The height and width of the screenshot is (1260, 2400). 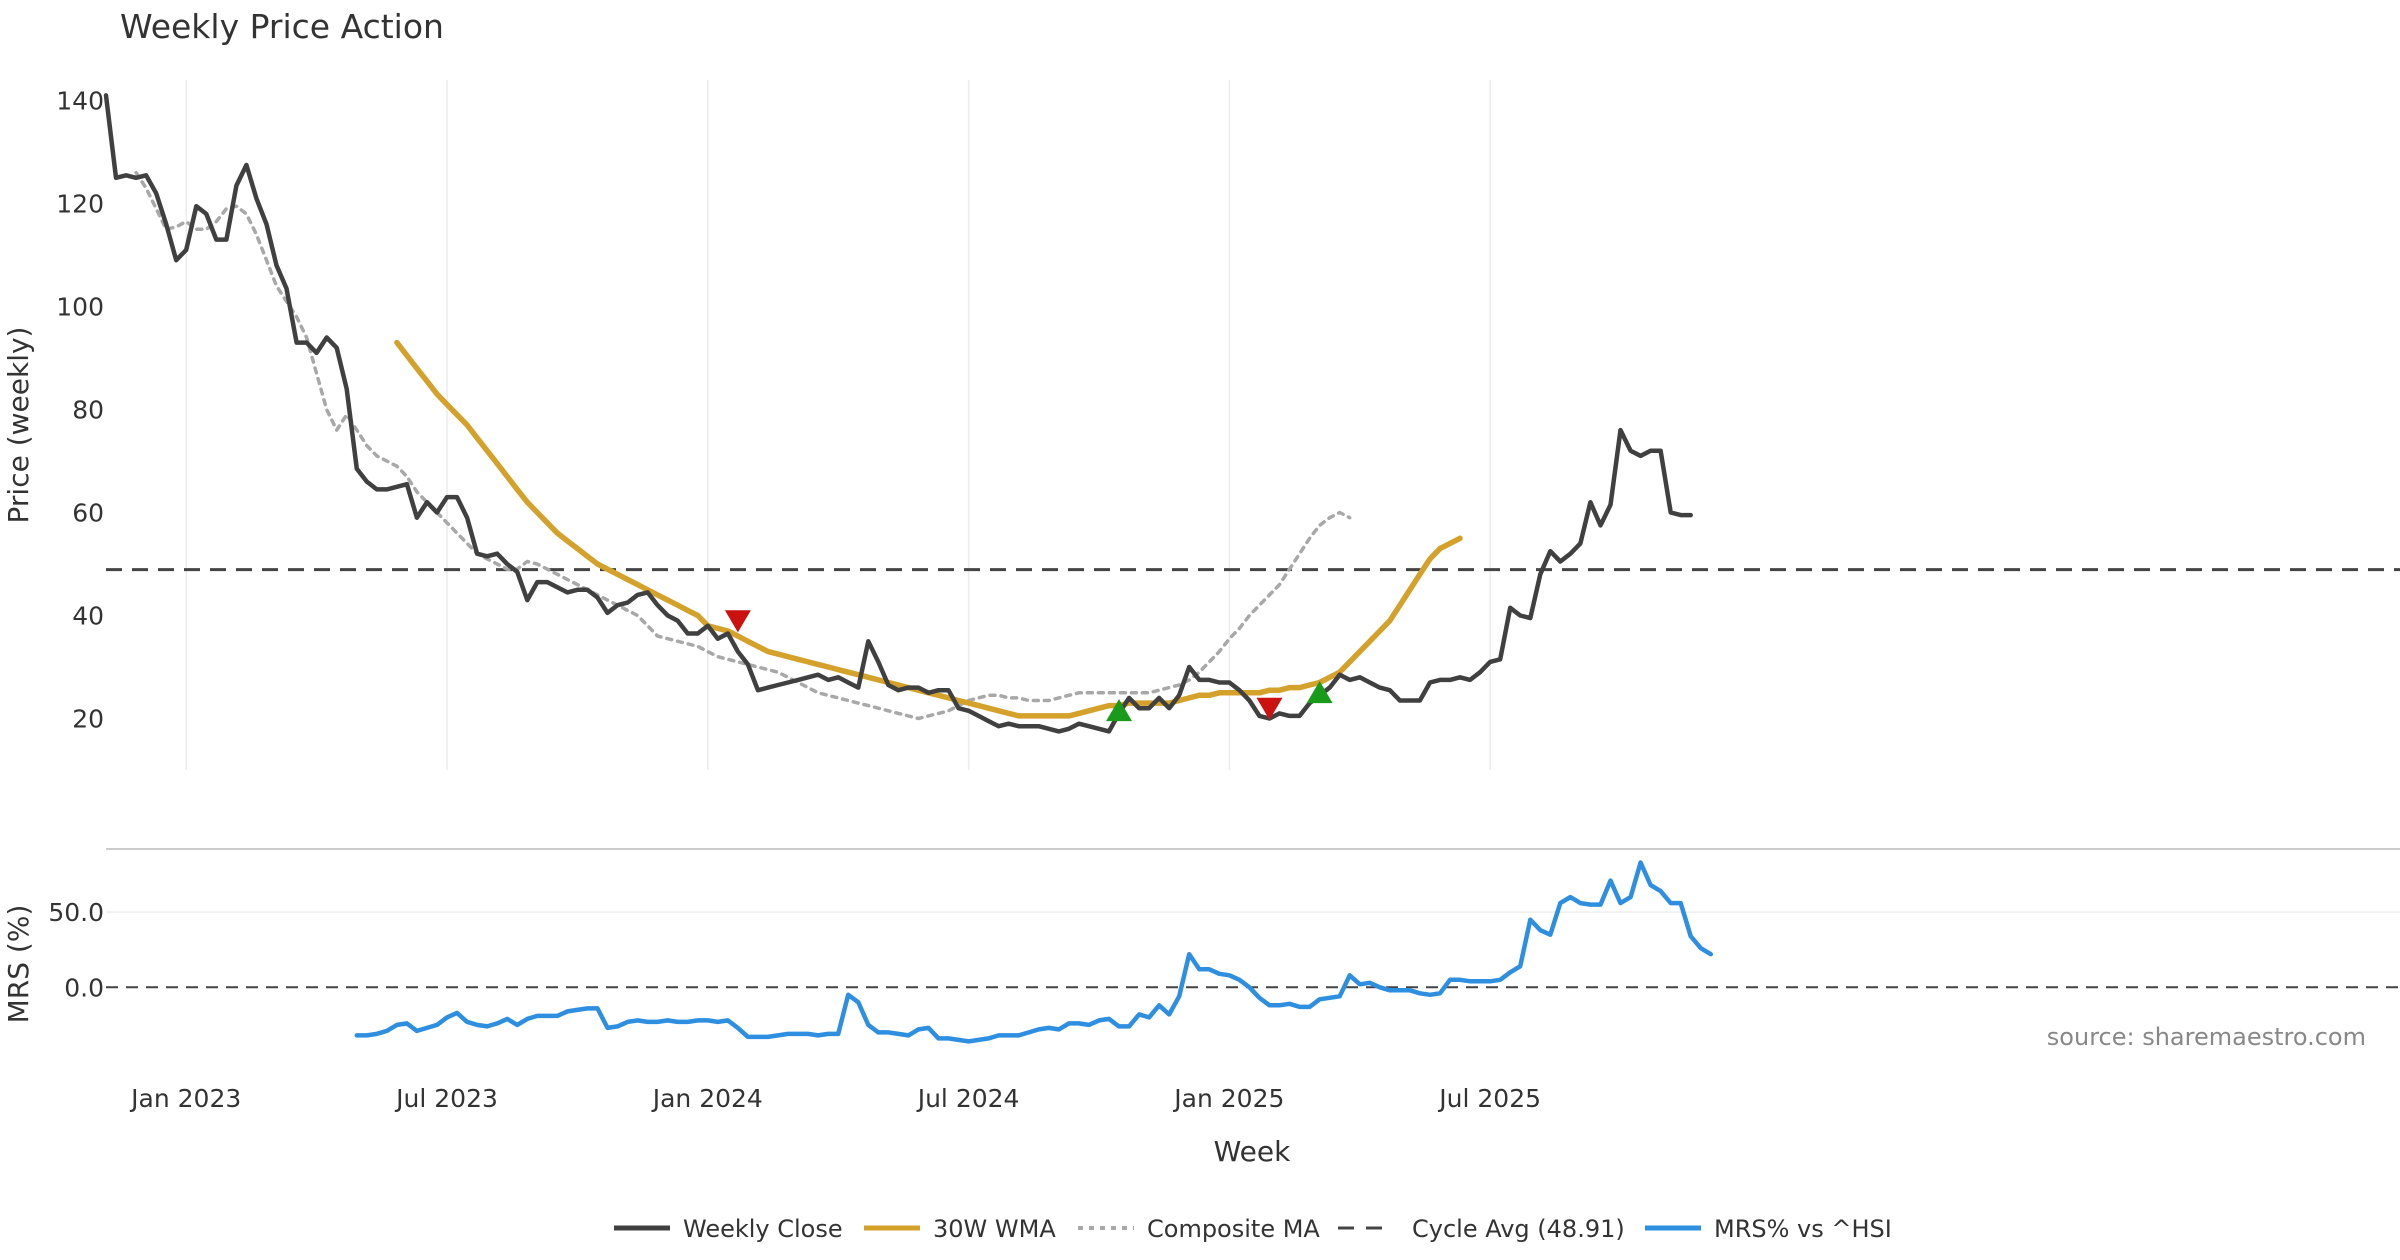 I want to click on series-mrs-vs-hsi, so click(x=1034, y=952).